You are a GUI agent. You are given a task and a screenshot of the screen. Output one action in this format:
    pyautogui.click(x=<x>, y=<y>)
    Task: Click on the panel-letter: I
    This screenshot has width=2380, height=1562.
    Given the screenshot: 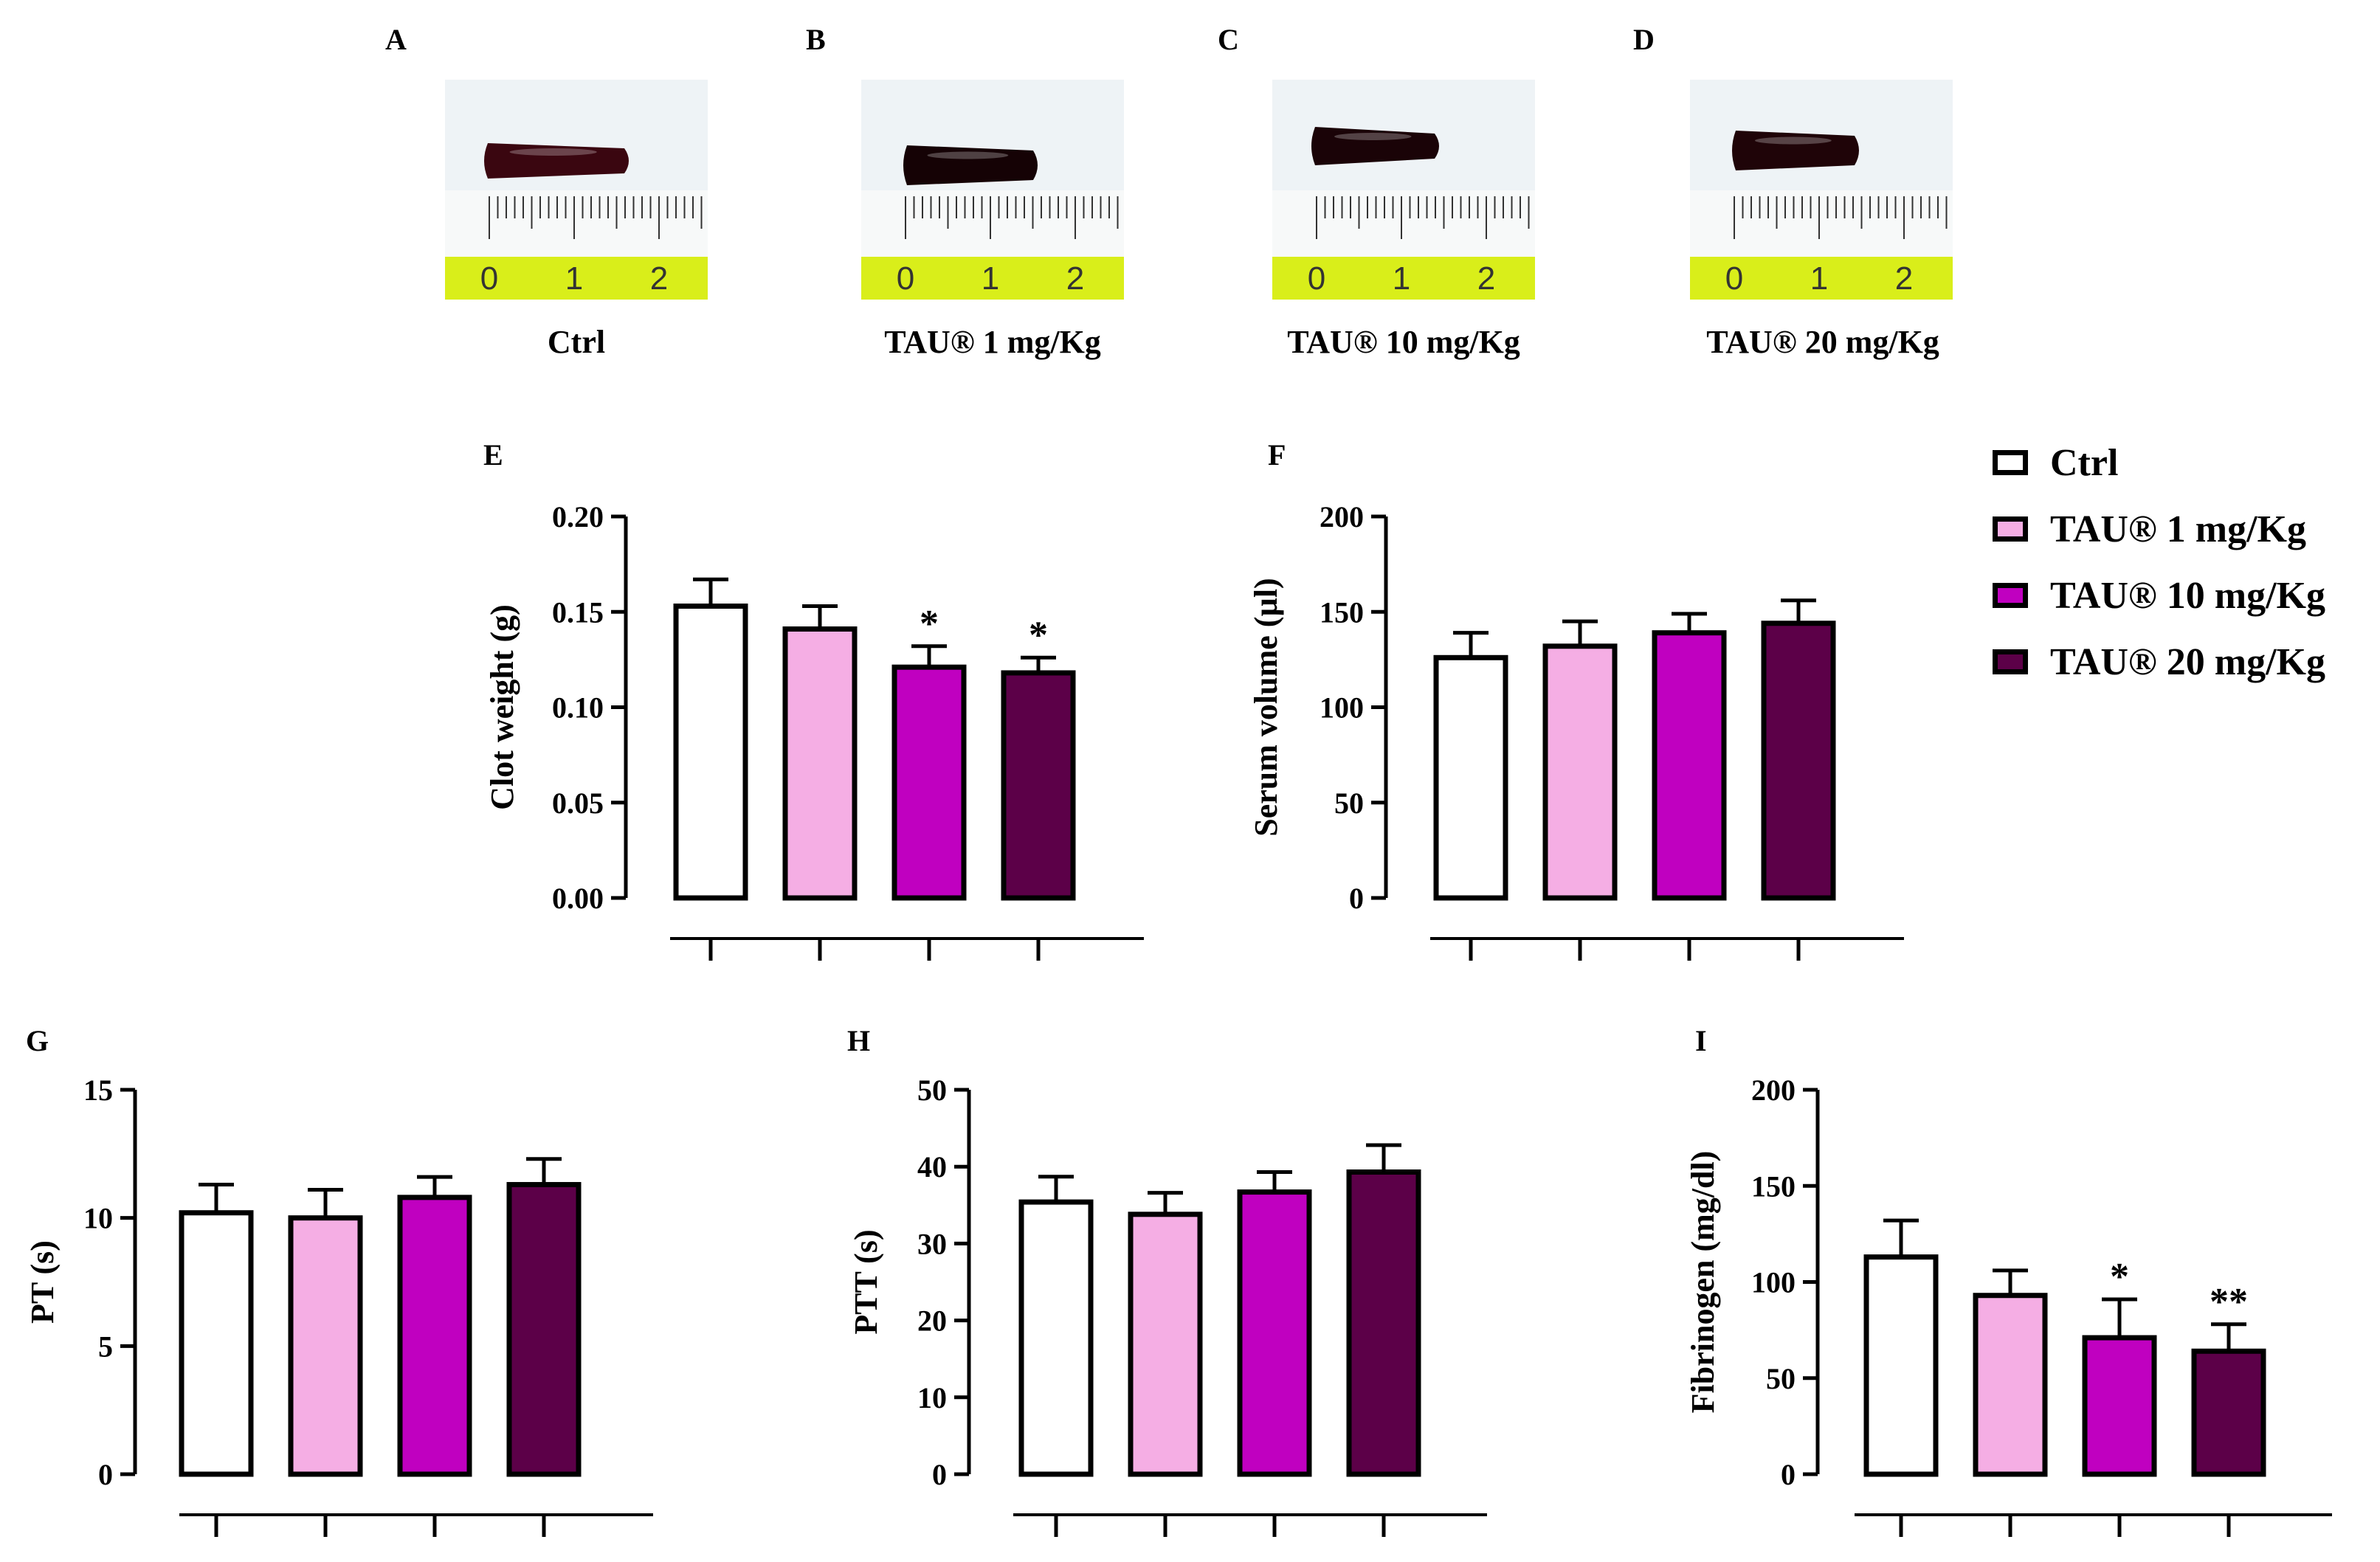 What is the action you would take?
    pyautogui.click(x=1701, y=1040)
    